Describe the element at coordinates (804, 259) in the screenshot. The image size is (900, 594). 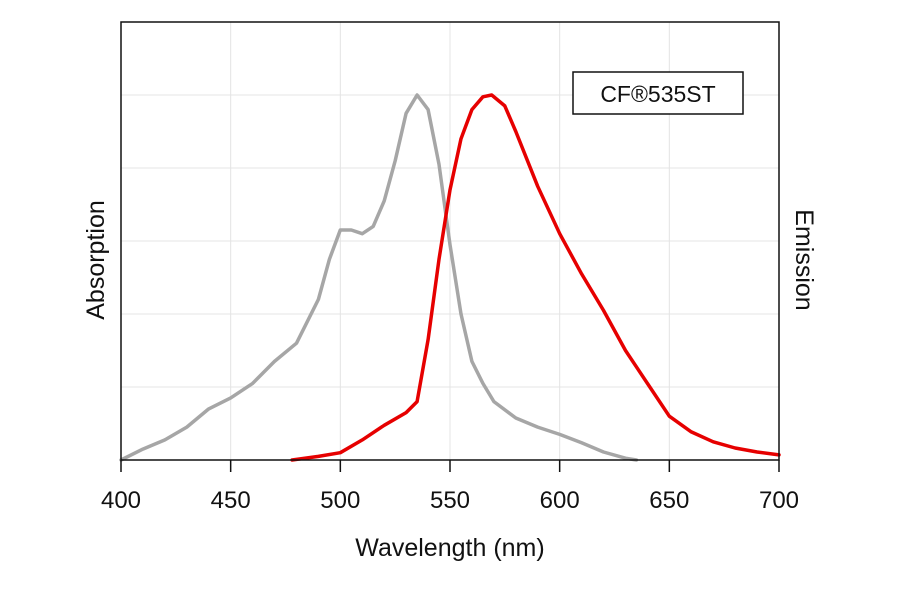
I see `y-axis-right-label: Emission` at that location.